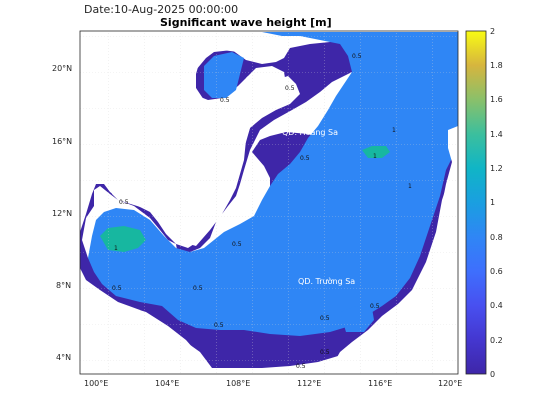  Describe the element at coordinates (246, 22) in the screenshot. I see `map-title: Significant wave height [m]` at that location.